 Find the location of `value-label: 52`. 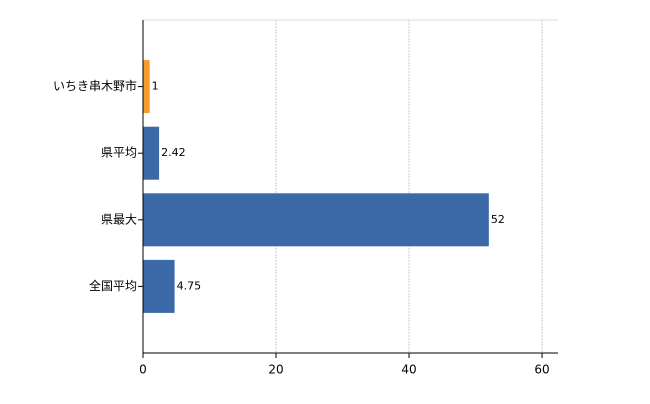

value-label: 52 is located at coordinates (498, 219).